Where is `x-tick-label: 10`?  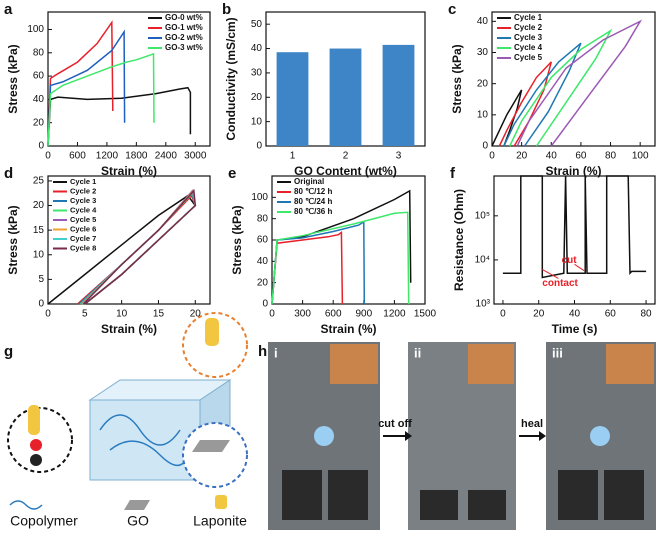
x-tick-label: 10 is located at coordinates (122, 314).